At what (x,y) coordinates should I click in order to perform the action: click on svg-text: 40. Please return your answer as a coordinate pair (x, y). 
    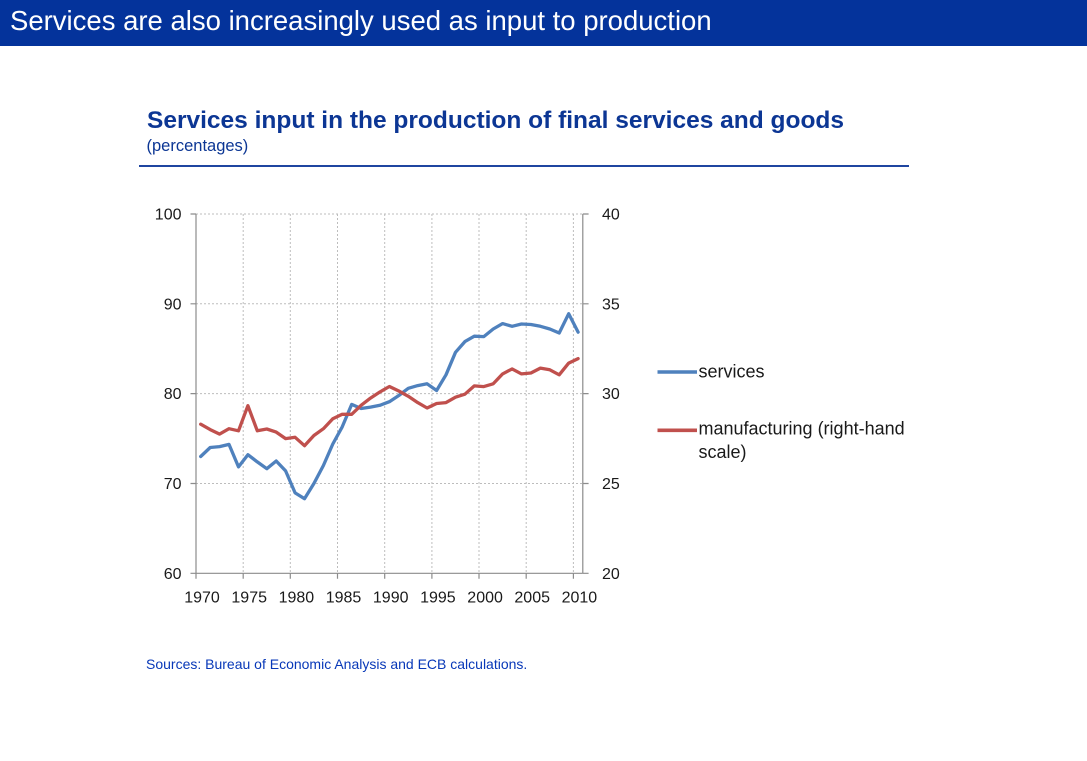
    Looking at the image, I should click on (611, 215).